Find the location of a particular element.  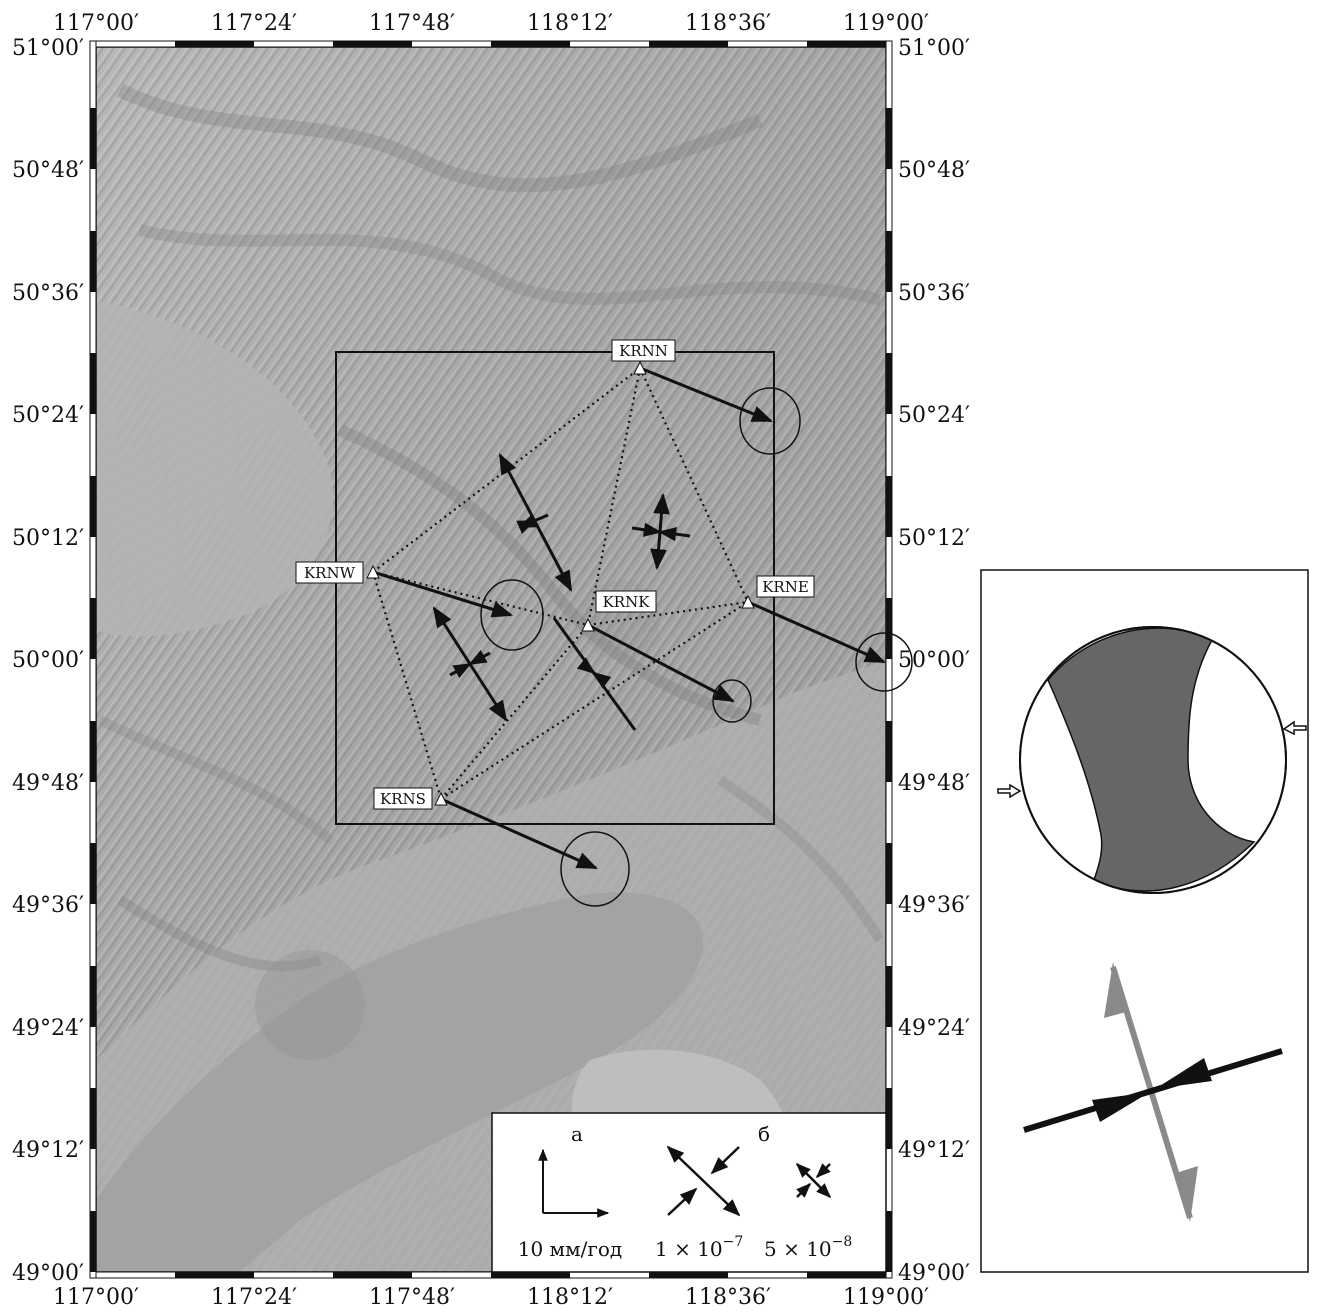

stations: KRNN KRNW KRNE KRNK KRNS is located at coordinates (555, 574).